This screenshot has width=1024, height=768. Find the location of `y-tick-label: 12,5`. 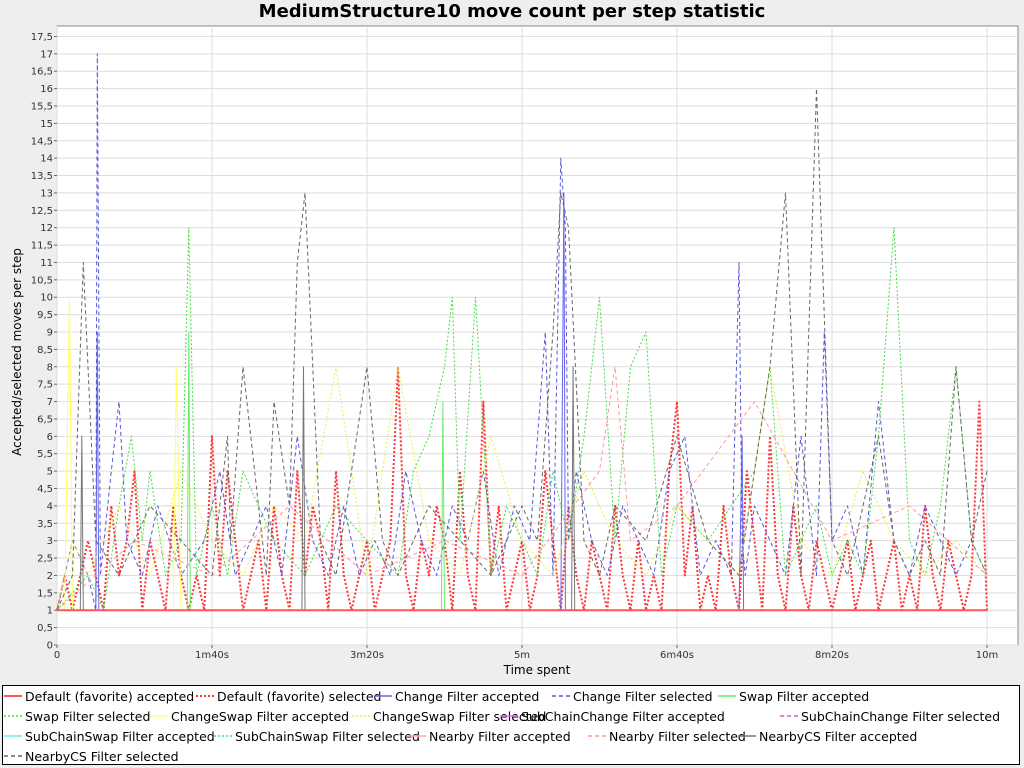

y-tick-label: 12,5 is located at coordinates (42, 211).